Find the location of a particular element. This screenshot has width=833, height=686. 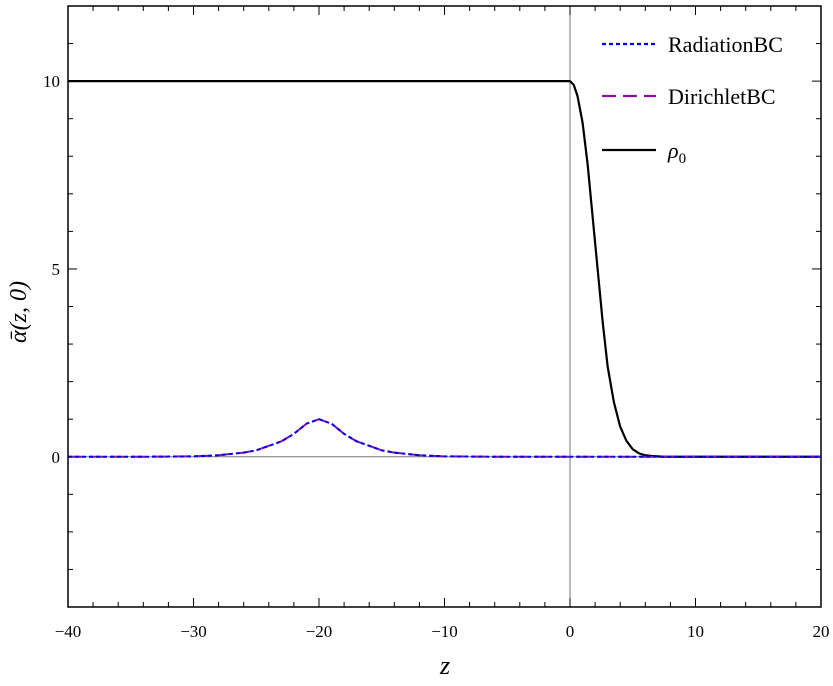

y-axis-label: ᾱ(z, 0) is located at coordinates (19, 312).